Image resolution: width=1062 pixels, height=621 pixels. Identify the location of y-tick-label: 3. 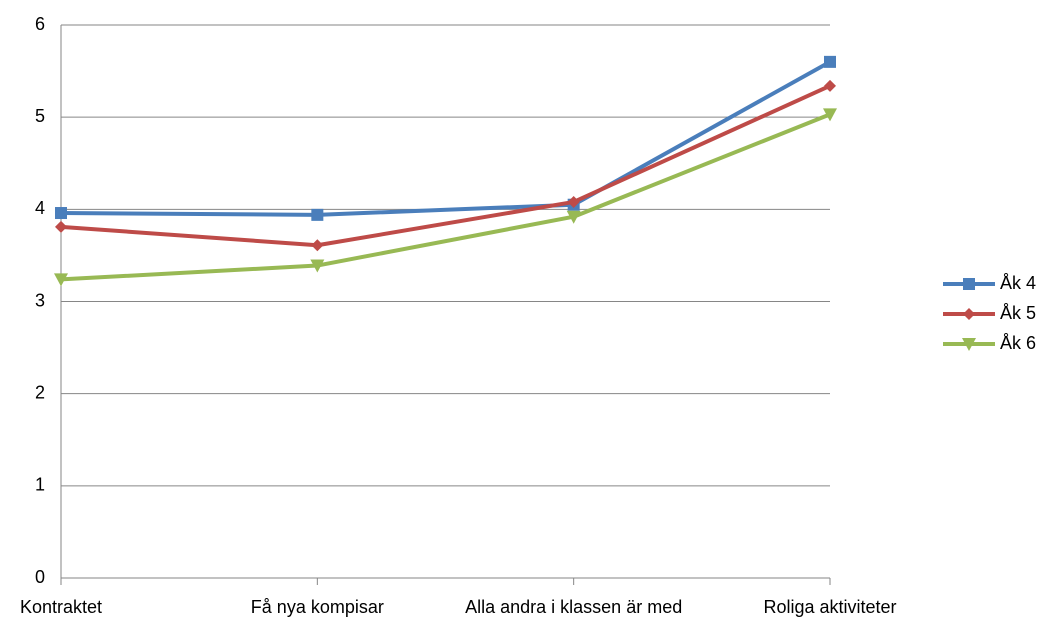
(40, 300).